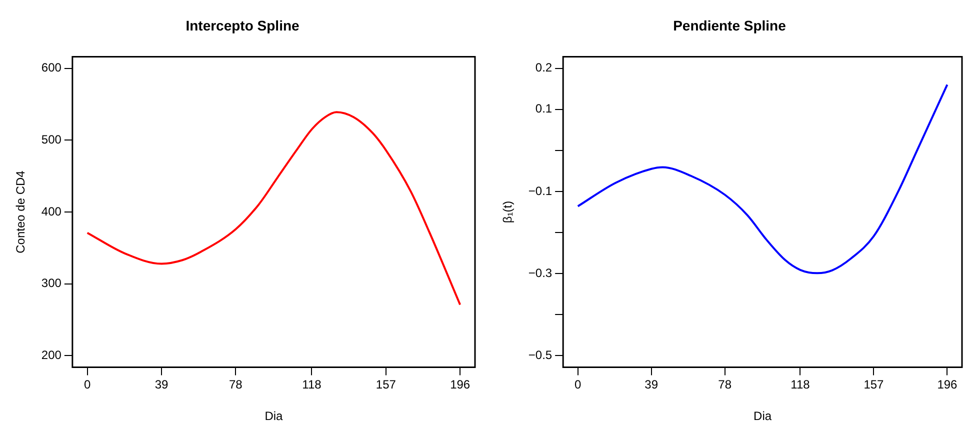 This screenshot has height=436, width=974. I want to click on y-tick-label: −0.5, so click(540, 355).